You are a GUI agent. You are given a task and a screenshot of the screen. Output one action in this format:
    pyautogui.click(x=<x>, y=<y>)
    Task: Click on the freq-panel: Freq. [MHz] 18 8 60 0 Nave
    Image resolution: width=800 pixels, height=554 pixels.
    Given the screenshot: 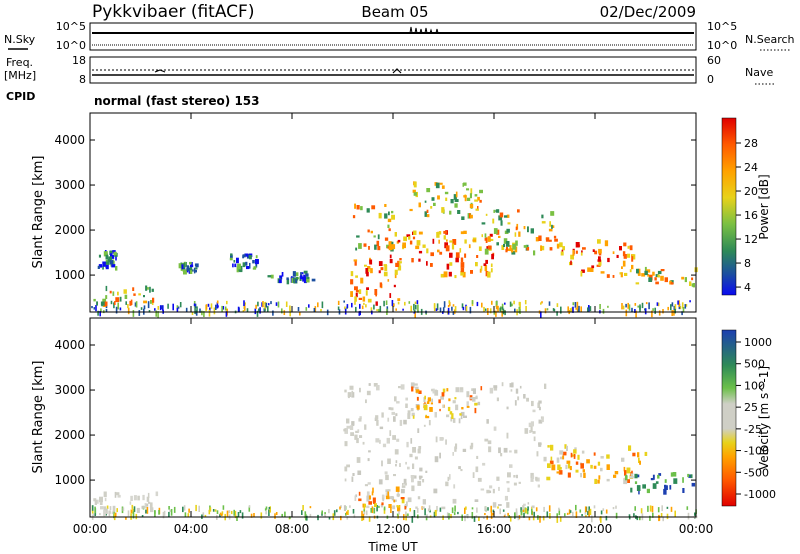 What is the action you would take?
    pyautogui.click(x=389, y=70)
    